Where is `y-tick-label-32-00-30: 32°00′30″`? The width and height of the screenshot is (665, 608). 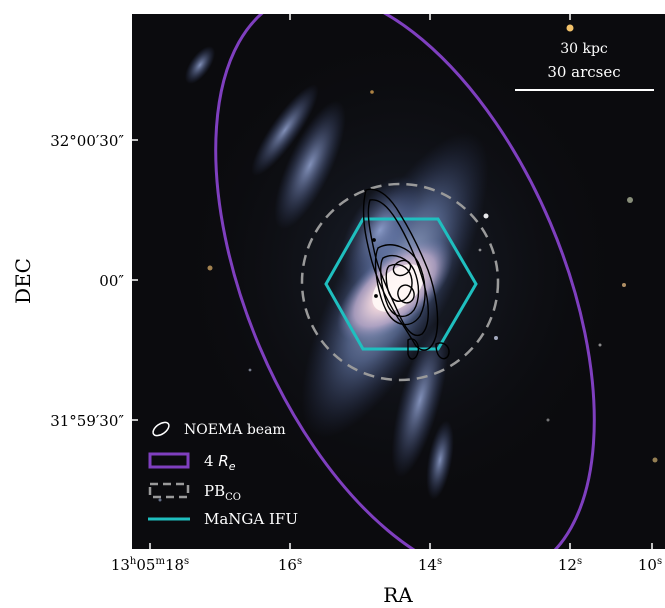
y-tick-label-32-00-30: 32°00′30″ is located at coordinates (87, 141).